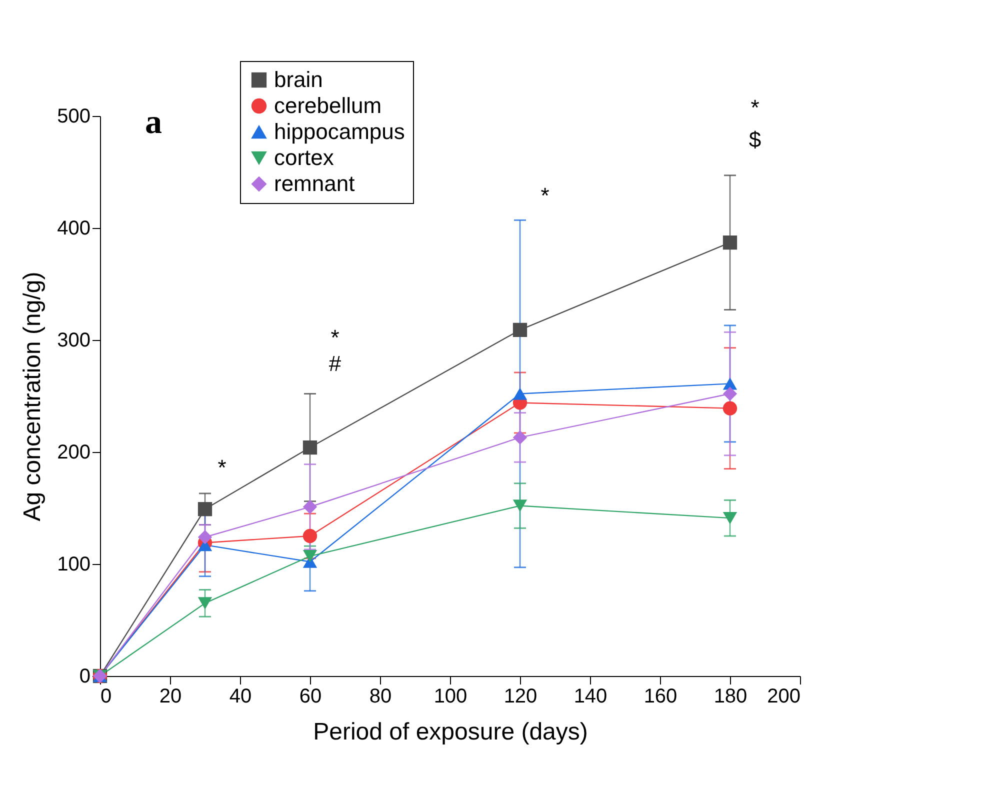 The height and width of the screenshot is (800, 989). I want to click on y-axis-title: Ag concentration (ng/g), so click(32, 397).